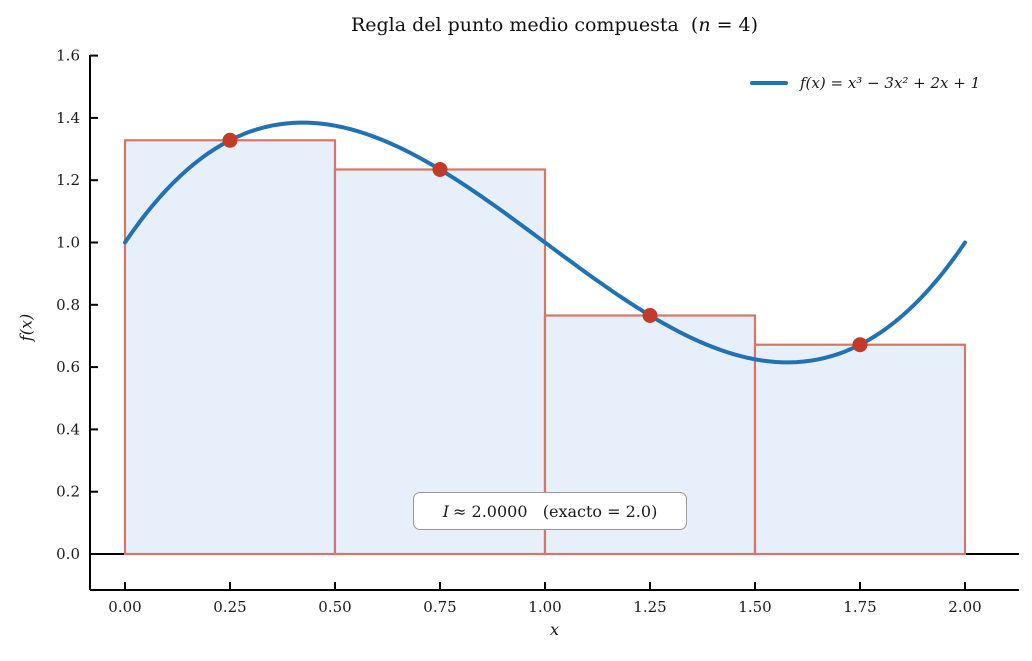 Image resolution: width=1032 pixels, height=661 pixels. What do you see at coordinates (68, 118) in the screenshot?
I see `y-tick-label: 1.4` at bounding box center [68, 118].